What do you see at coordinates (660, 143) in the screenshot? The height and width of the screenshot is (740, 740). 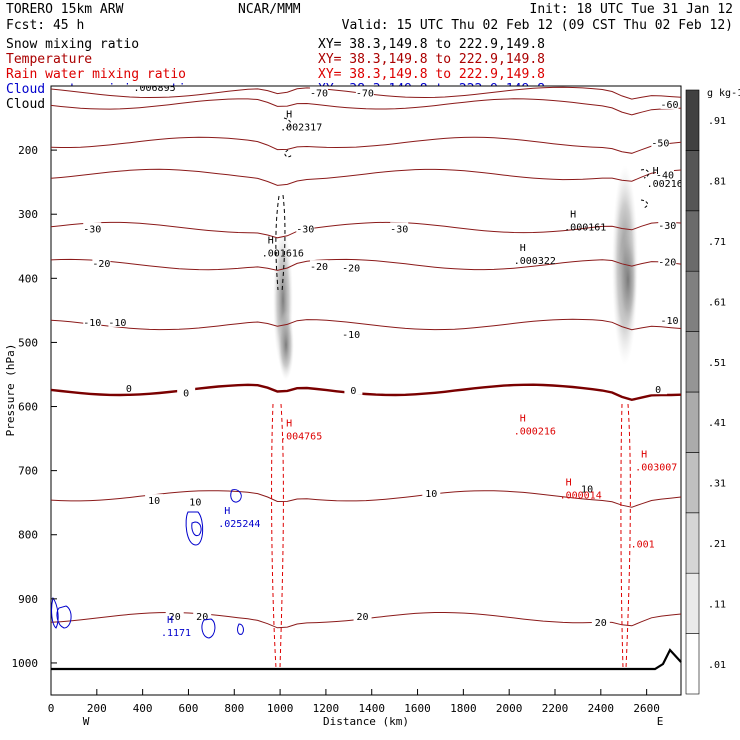 I see `temperature-contour-label: -50` at bounding box center [660, 143].